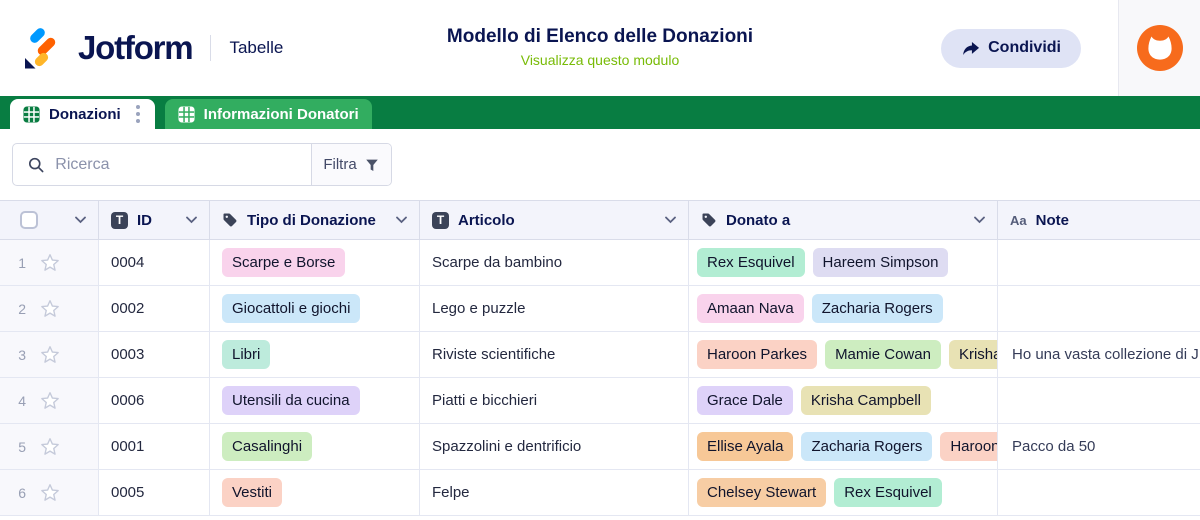 The image size is (1200, 520). What do you see at coordinates (291, 308) in the screenshot?
I see `donation-type-tag: Giocattoli e giochi` at bounding box center [291, 308].